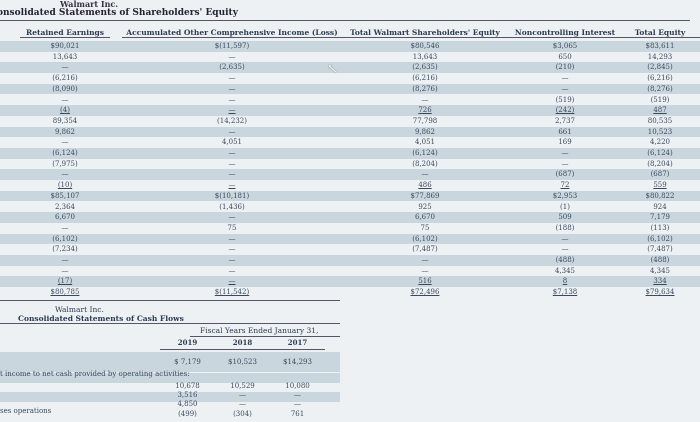 The image size is (700, 422). What do you see at coordinates (242, 386) in the screenshot?
I see `table-cell: 10,529` at bounding box center [242, 386].